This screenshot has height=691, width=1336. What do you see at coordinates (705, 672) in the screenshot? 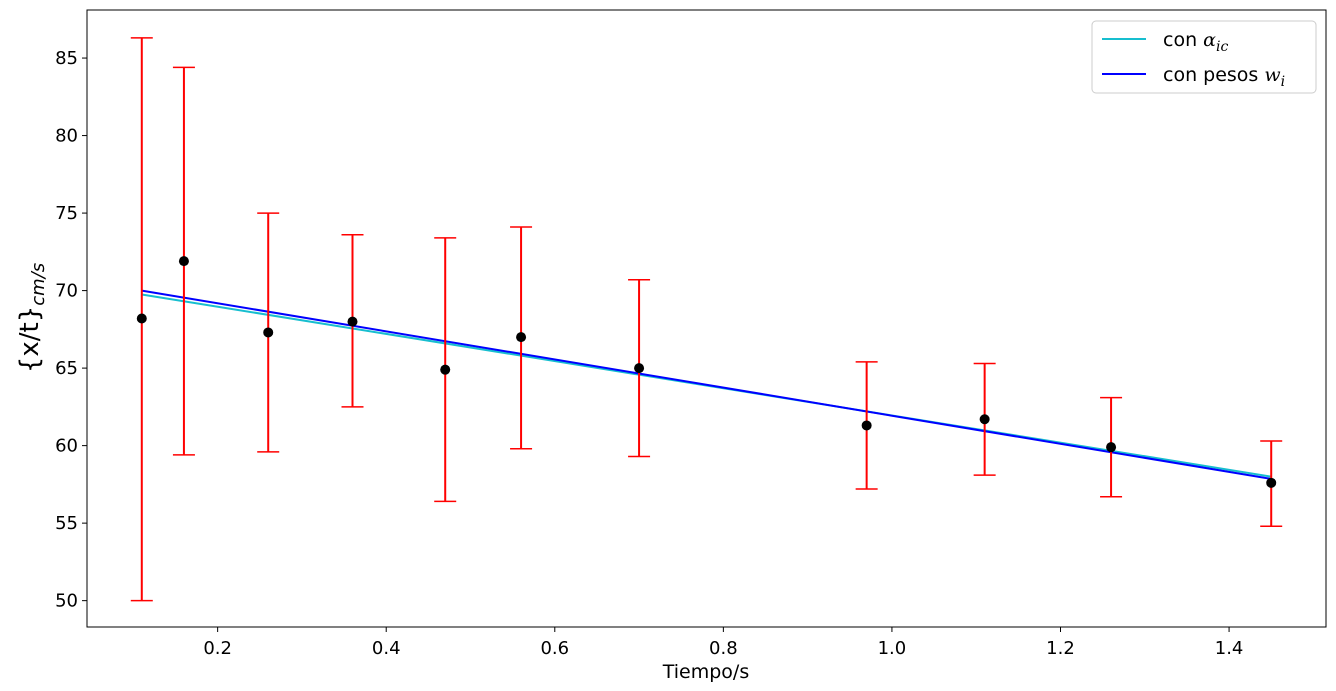
I see `x-axis-title: Tiempo/s` at bounding box center [705, 672].